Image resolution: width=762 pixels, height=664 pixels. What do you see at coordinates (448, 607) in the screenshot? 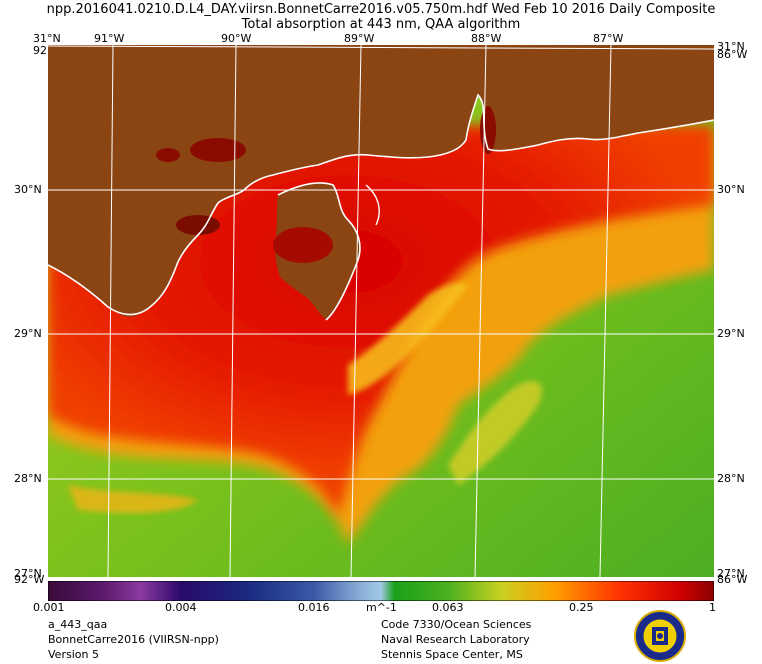
I see `colorbar-tick-3: 0.063` at bounding box center [448, 607].